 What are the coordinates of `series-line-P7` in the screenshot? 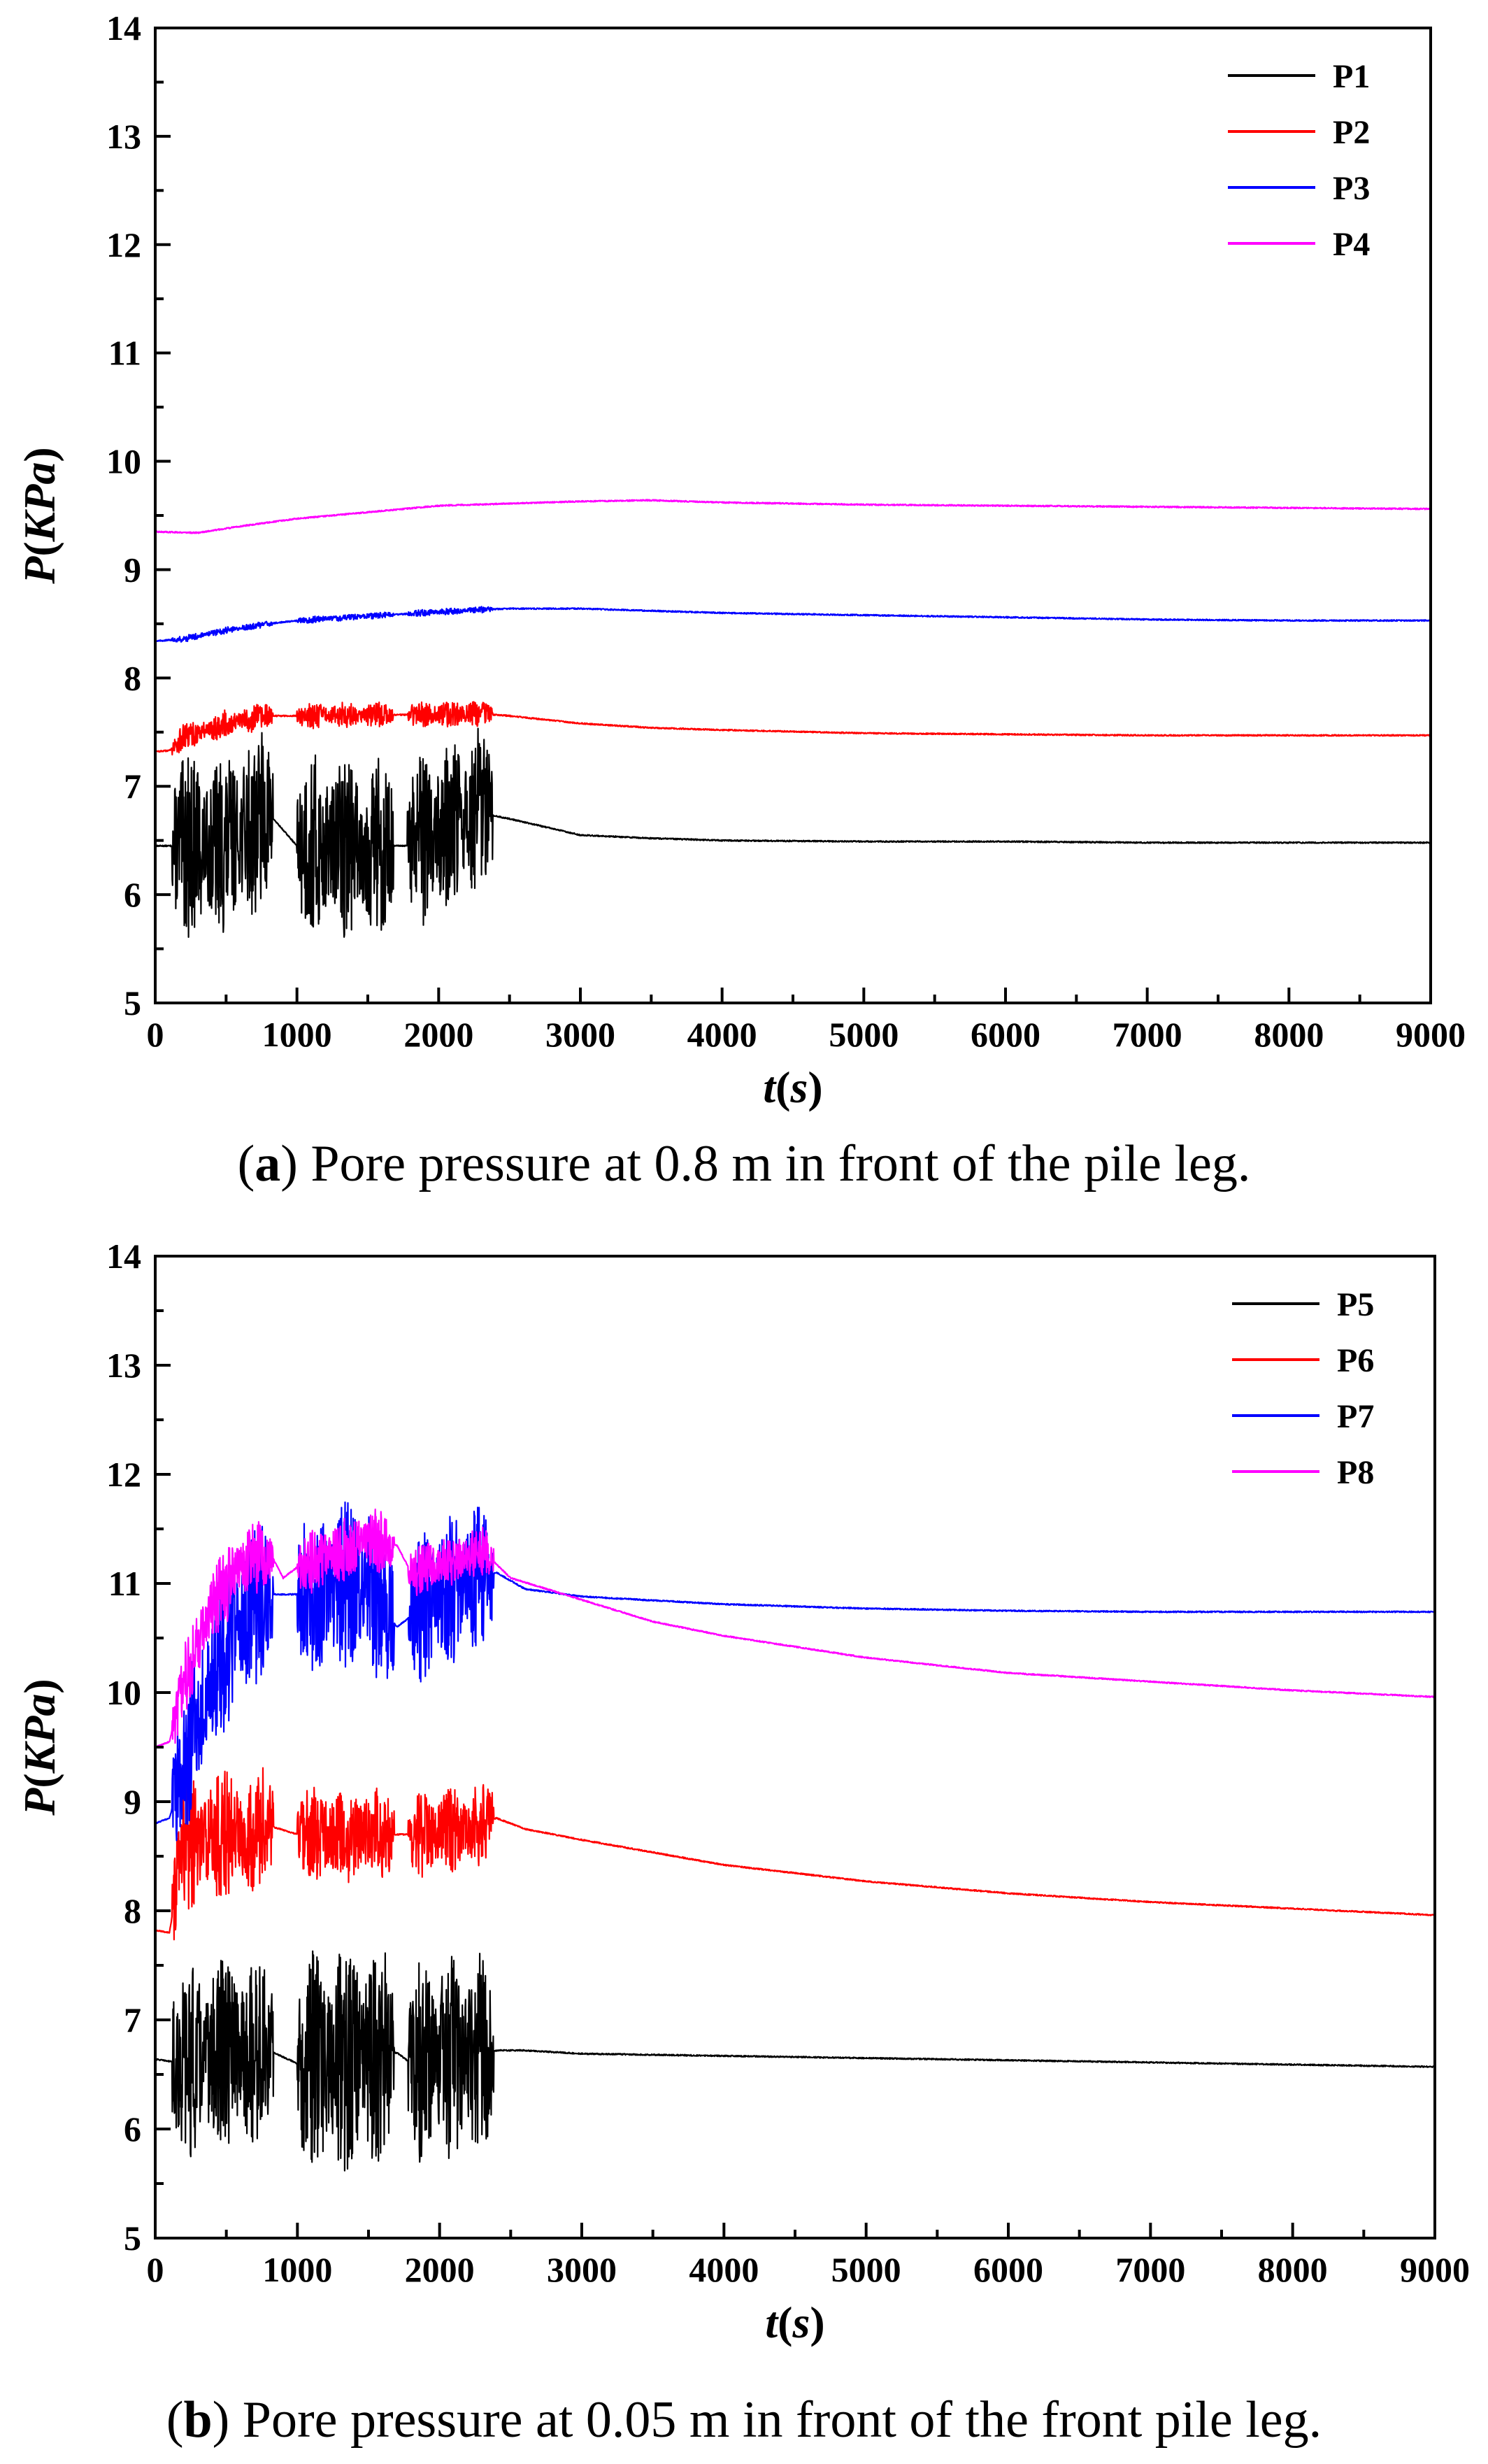 It's located at (796, 1672).